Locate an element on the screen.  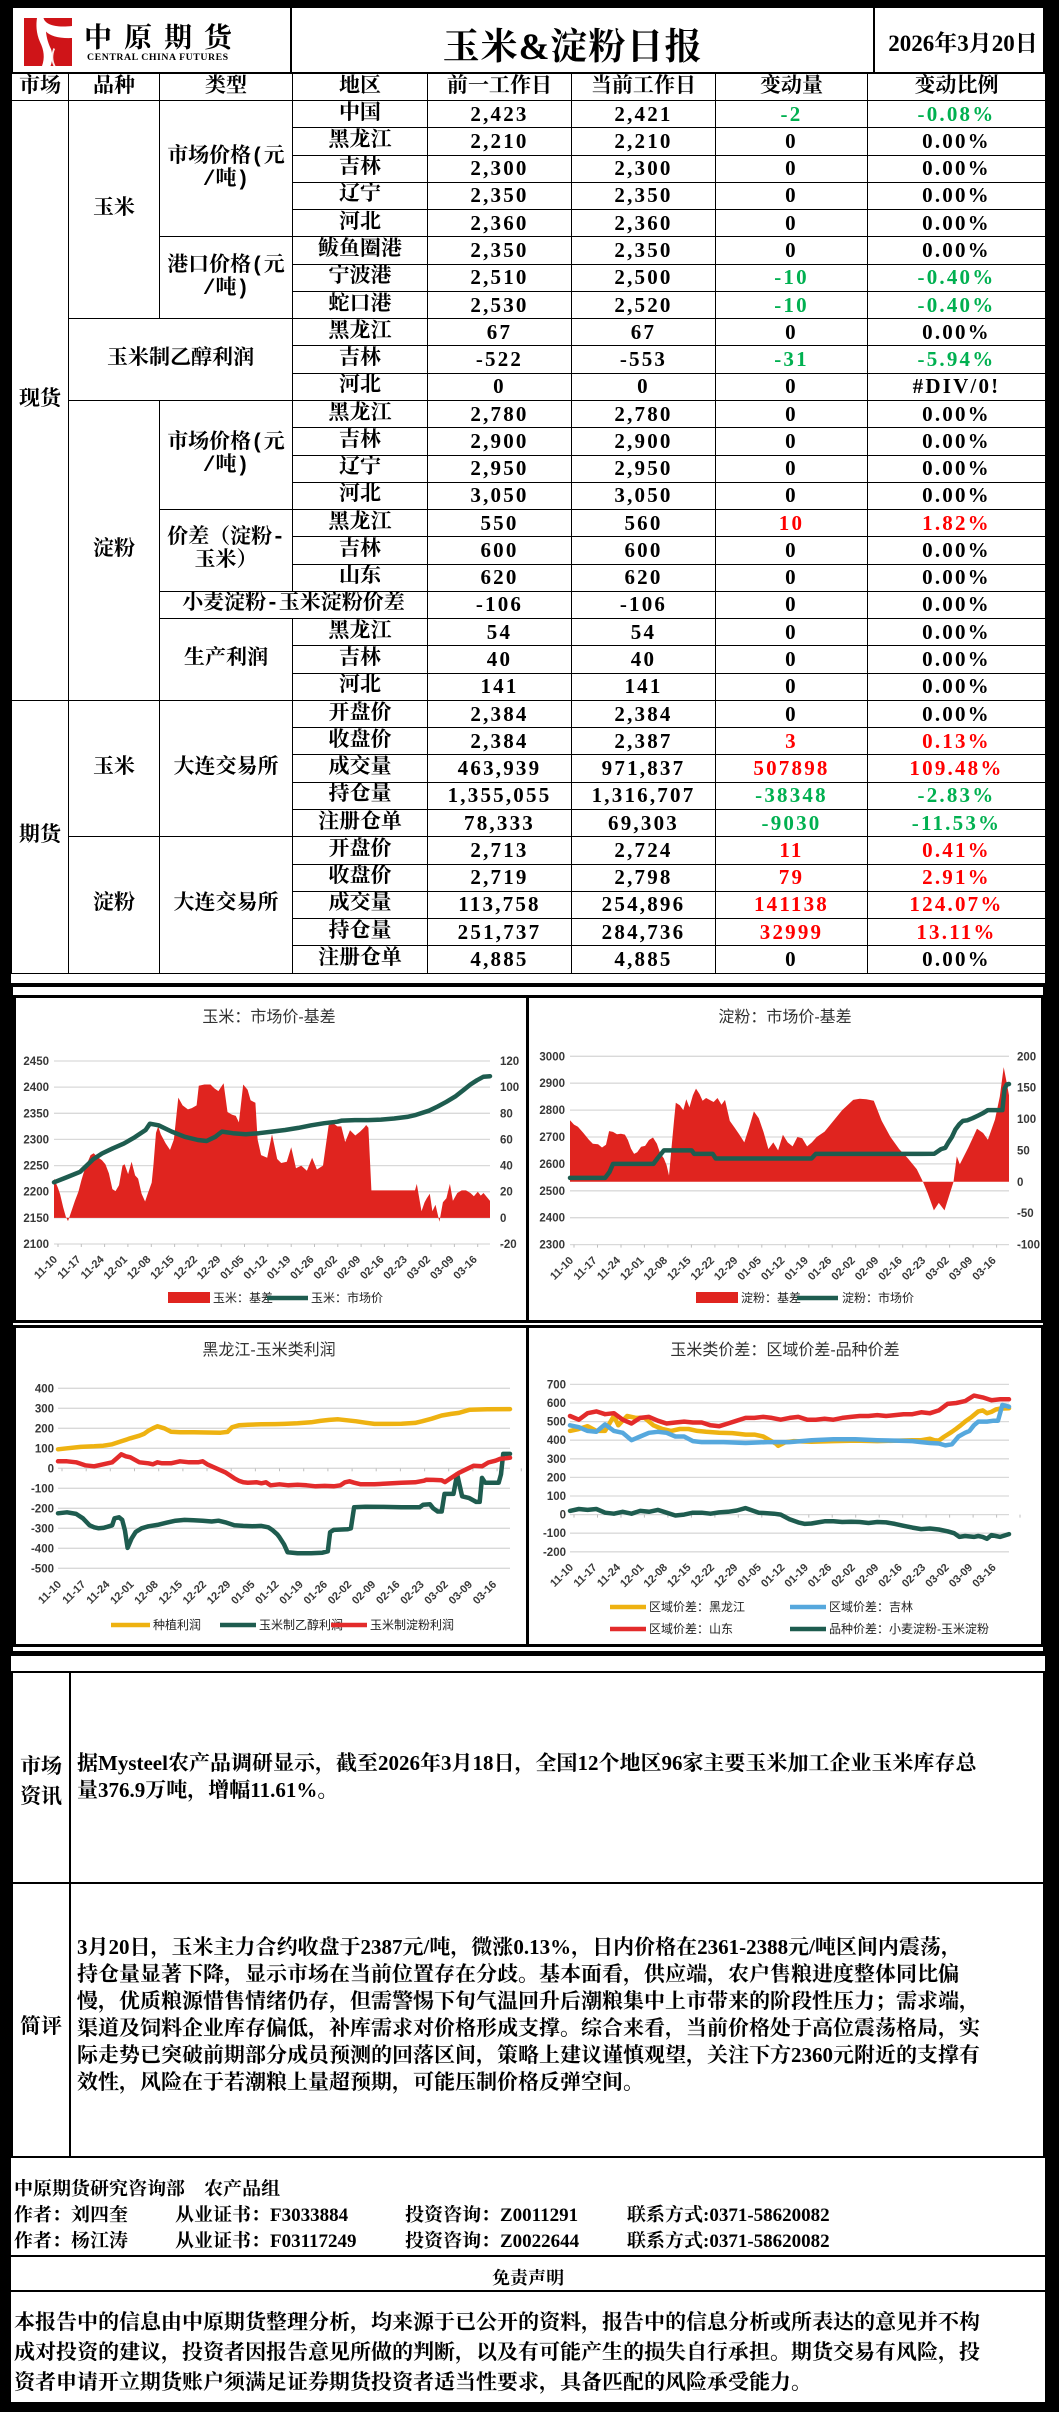
svg-text: 20 is located at coordinates (506, 1193).